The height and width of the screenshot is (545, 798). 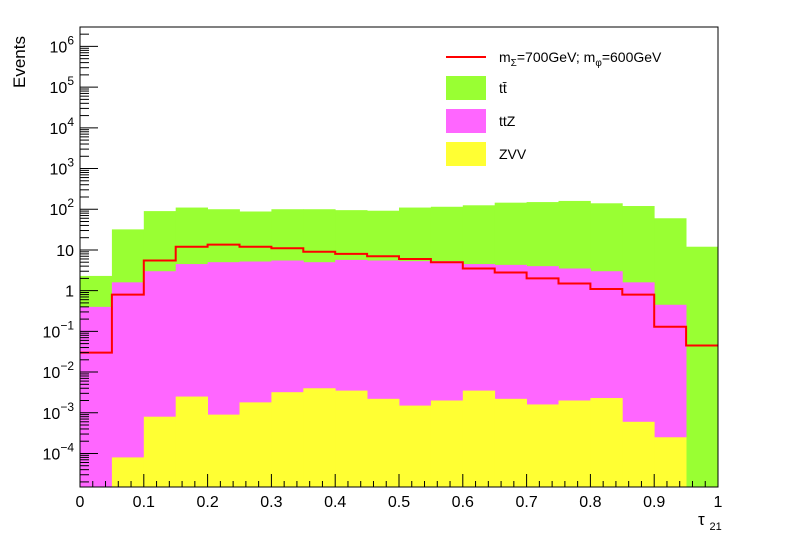 What do you see at coordinates (70, 40) in the screenshot?
I see `y-tick-exponent: 6` at bounding box center [70, 40].